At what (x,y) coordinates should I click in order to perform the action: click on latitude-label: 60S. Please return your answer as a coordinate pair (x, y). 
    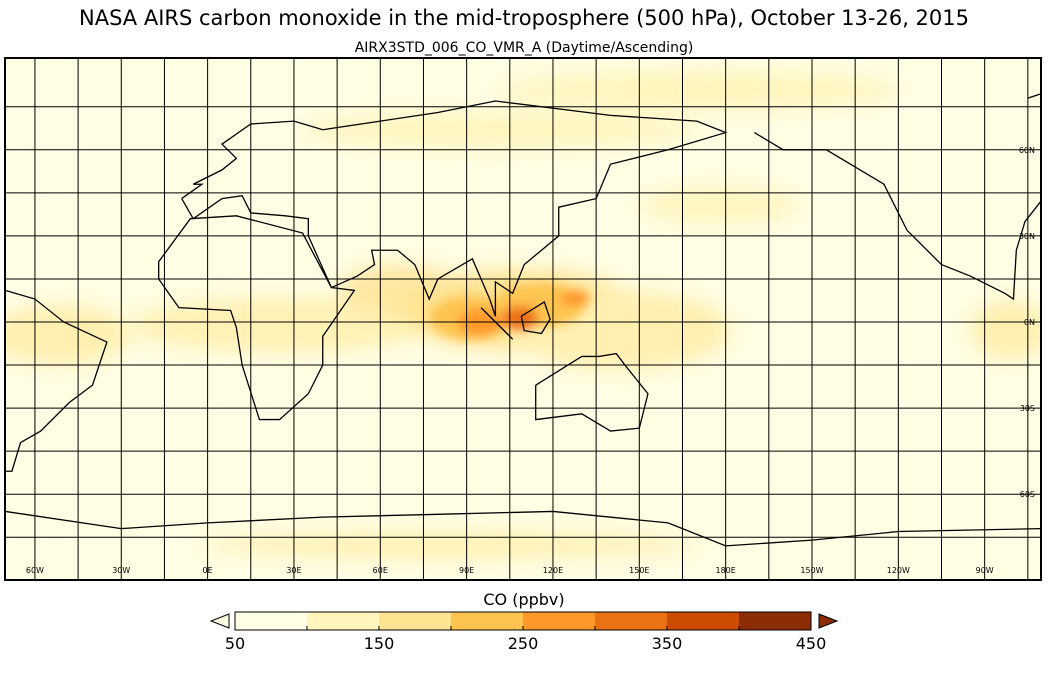
    Looking at the image, I should click on (1027, 494).